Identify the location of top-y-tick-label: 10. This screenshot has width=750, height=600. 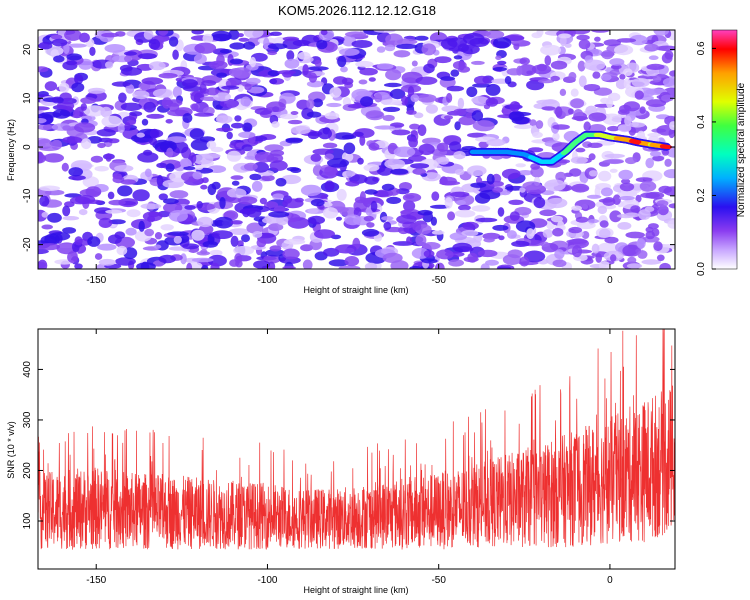
(27, 98).